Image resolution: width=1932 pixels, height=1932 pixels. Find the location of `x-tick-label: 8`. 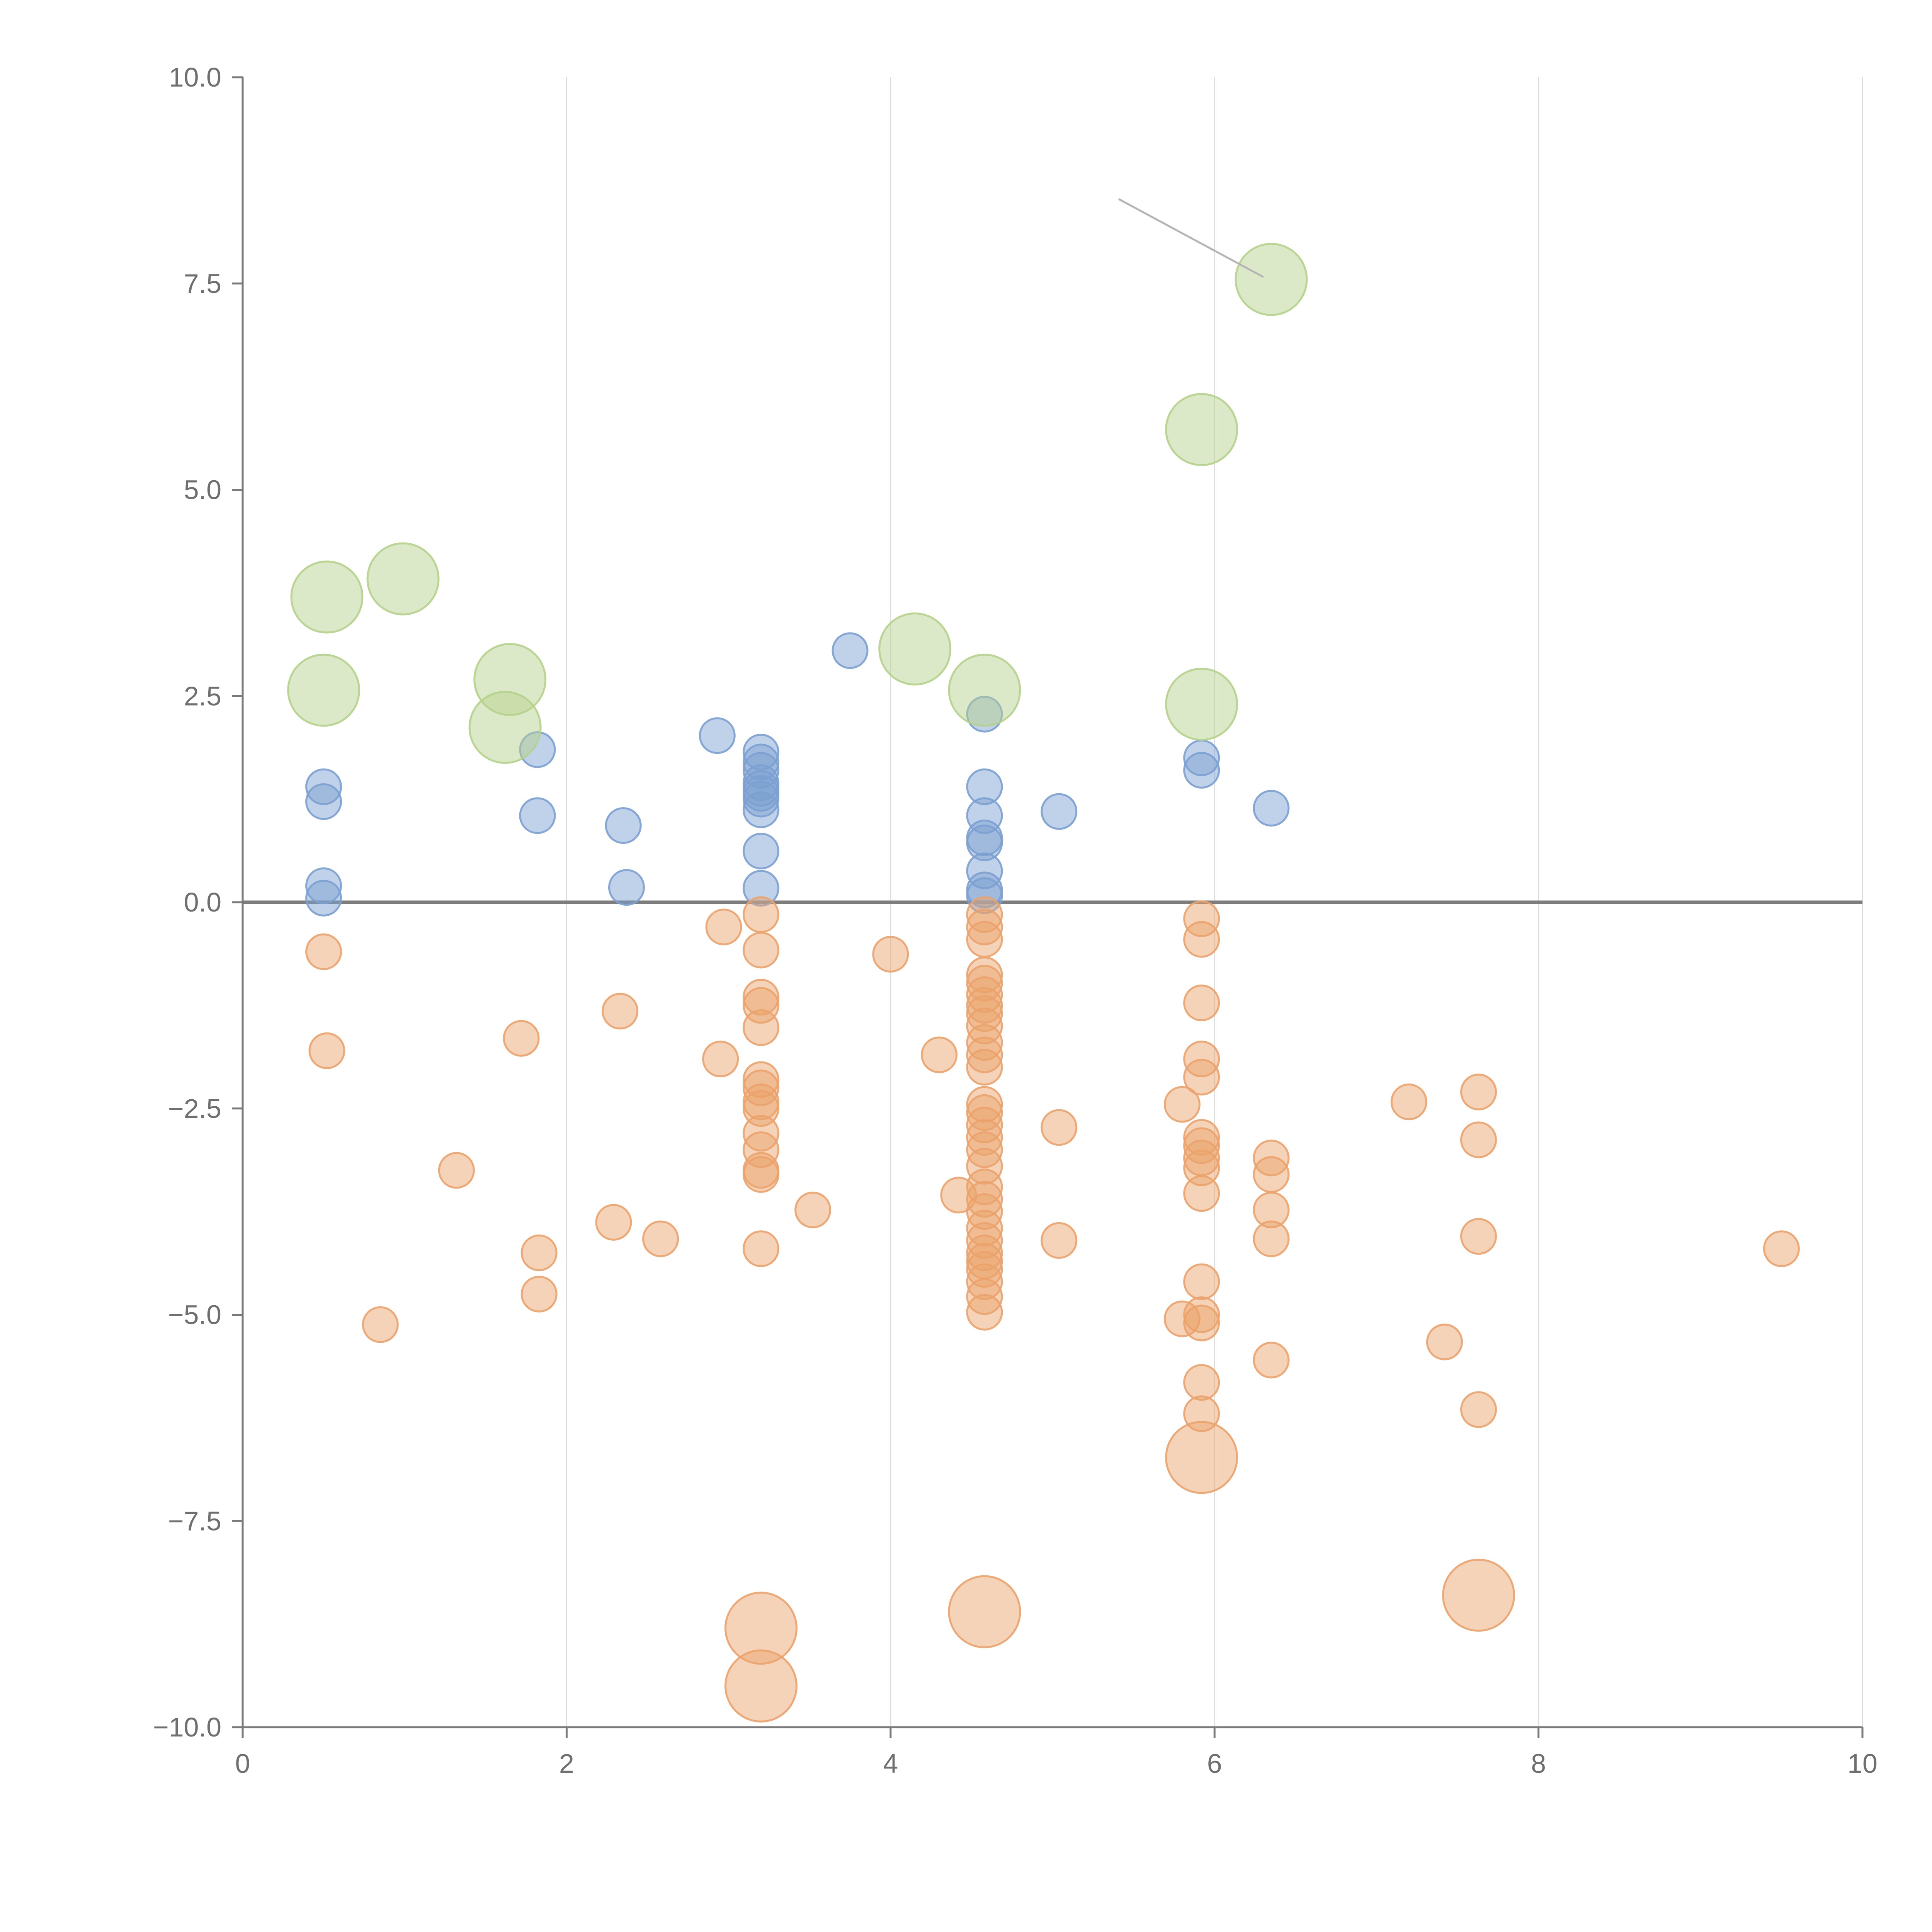

x-tick-label: 8 is located at coordinates (1539, 1764).